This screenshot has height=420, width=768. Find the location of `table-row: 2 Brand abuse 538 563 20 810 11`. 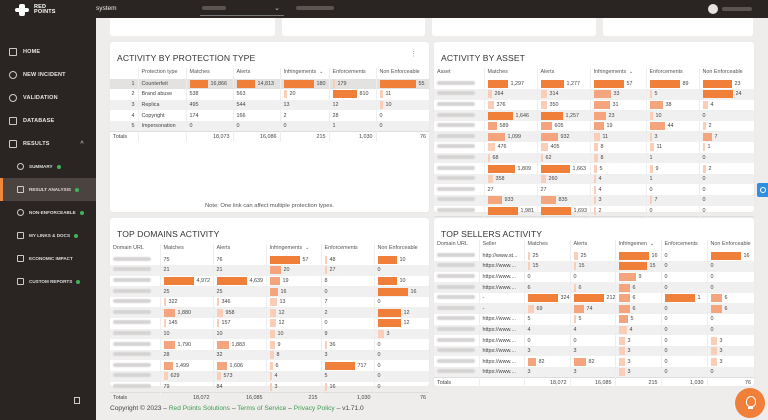

table-row: 2 Brand abuse 538 563 20 810 11 is located at coordinates (269, 94).